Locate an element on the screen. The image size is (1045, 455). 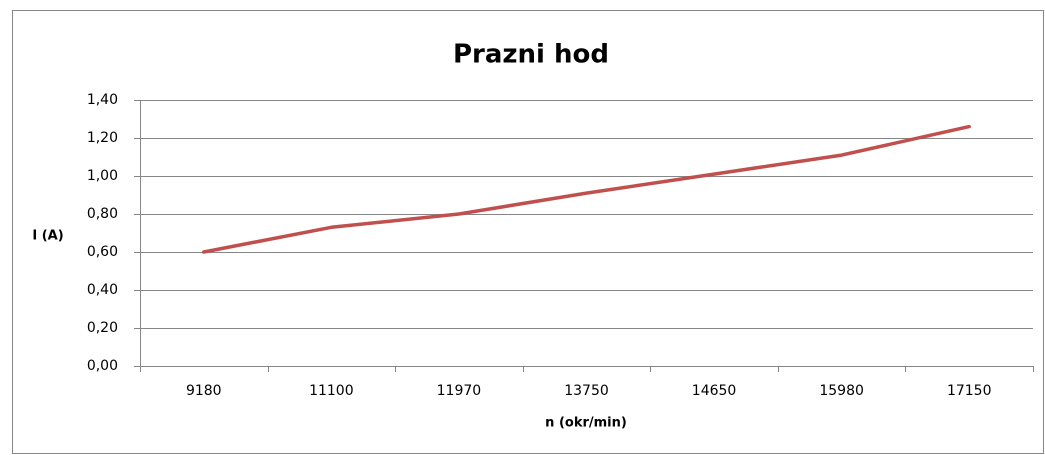
x-tick-label: 15980 is located at coordinates (841, 391).